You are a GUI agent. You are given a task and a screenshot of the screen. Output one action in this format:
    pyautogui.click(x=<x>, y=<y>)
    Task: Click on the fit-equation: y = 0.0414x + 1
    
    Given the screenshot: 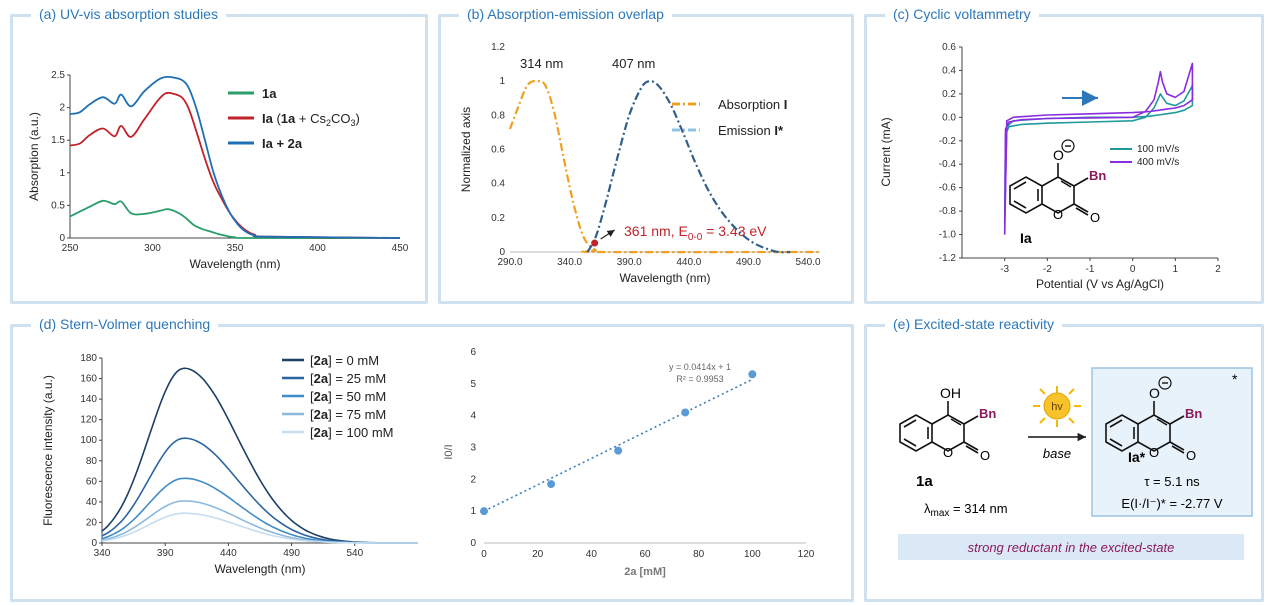 What is the action you would take?
    pyautogui.click(x=700, y=367)
    